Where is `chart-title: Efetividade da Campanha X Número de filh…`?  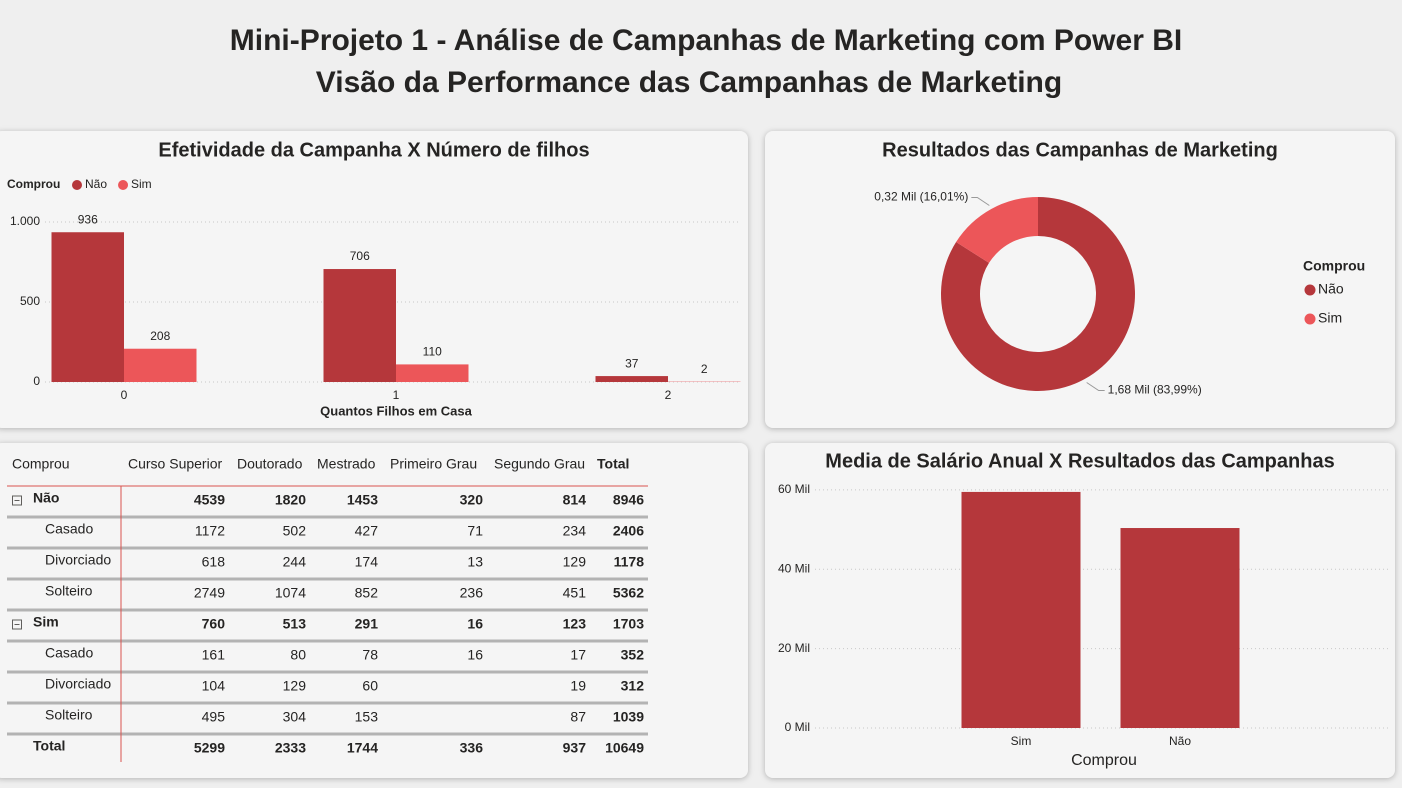 chart-title: Efetividade da Campanha X Número de filh… is located at coordinates (373, 150).